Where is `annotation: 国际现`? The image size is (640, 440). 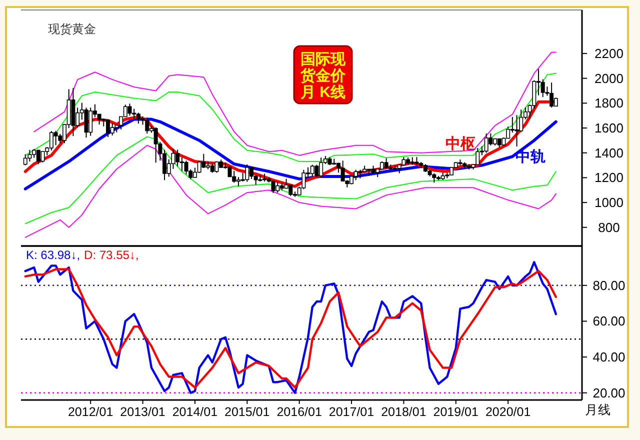
annotation: 国际现 is located at coordinates (323, 59).